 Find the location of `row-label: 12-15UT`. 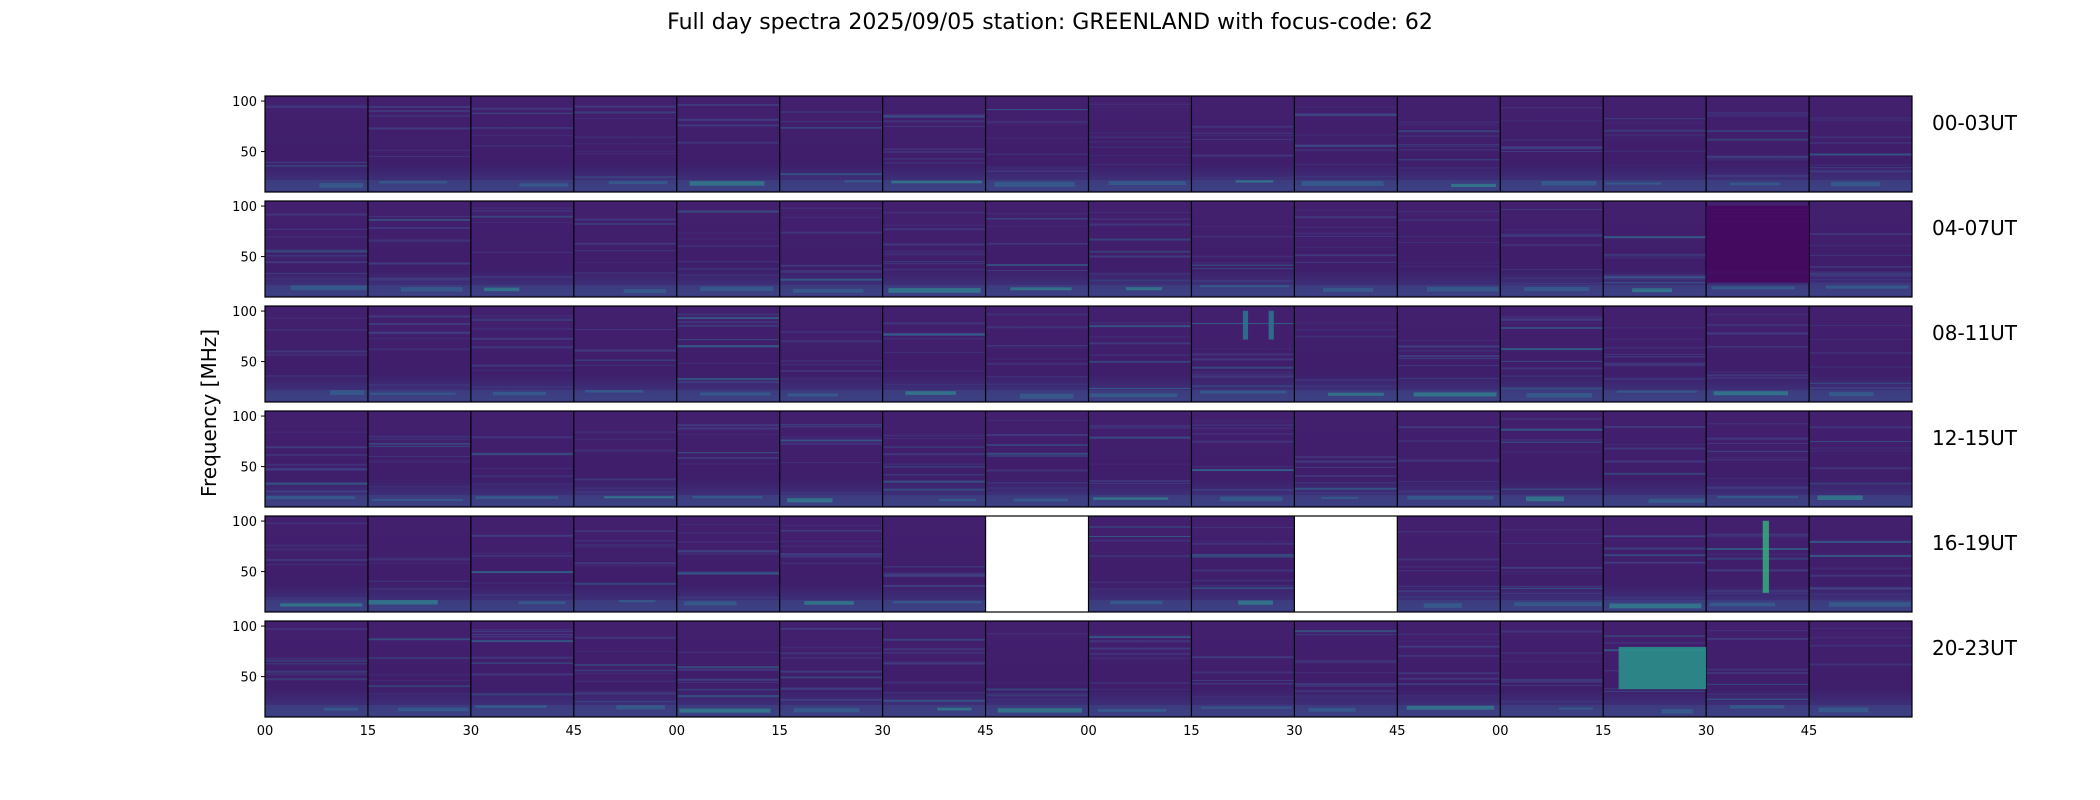

row-label: 12-15UT is located at coordinates (1975, 438).